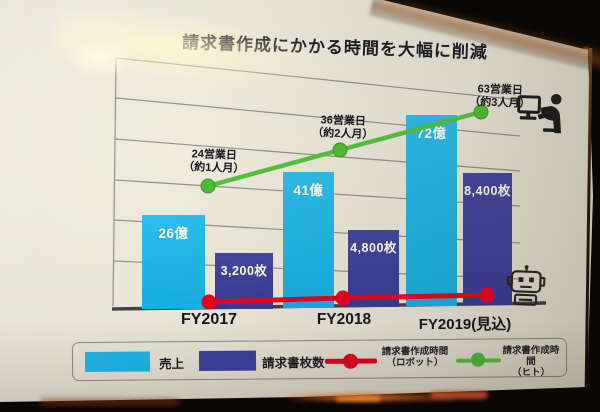  What do you see at coordinates (308, 240) in the screenshot?
I see `bar-sales-fy2018: 41億` at bounding box center [308, 240].